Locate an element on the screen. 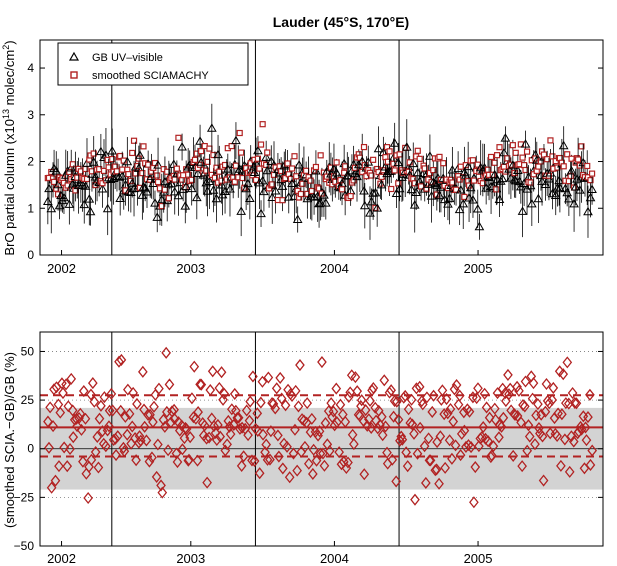  x-tick-label: 2003 is located at coordinates (190, 558).